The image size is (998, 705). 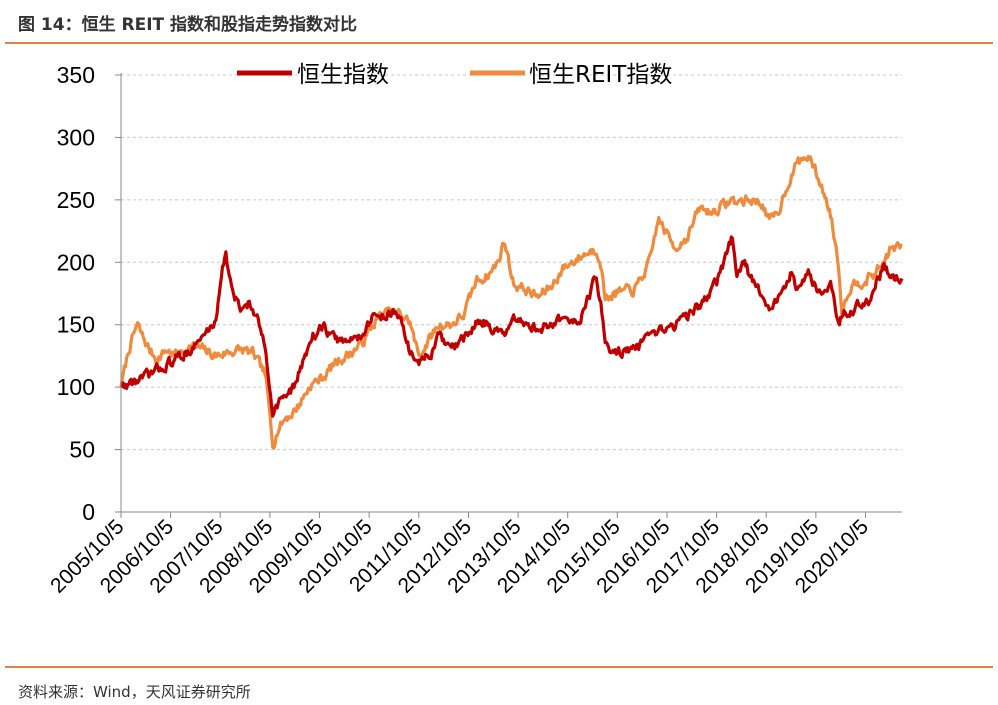 What do you see at coordinates (76, 75) in the screenshot?
I see `y-tick-label: 350` at bounding box center [76, 75].